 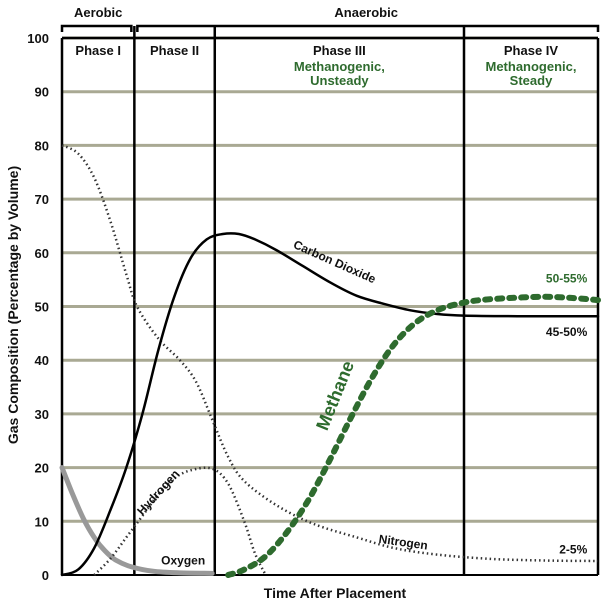 I want to click on y-tick-label: 60, so click(x=42, y=253).